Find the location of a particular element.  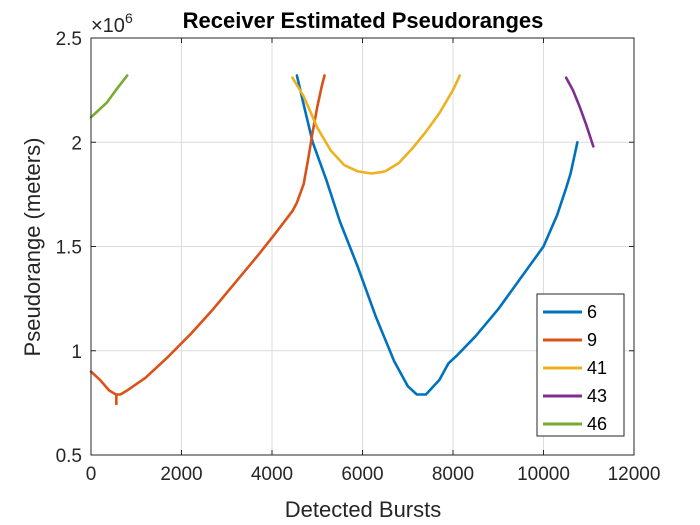

legend-label-41: 41 is located at coordinates (597, 368).